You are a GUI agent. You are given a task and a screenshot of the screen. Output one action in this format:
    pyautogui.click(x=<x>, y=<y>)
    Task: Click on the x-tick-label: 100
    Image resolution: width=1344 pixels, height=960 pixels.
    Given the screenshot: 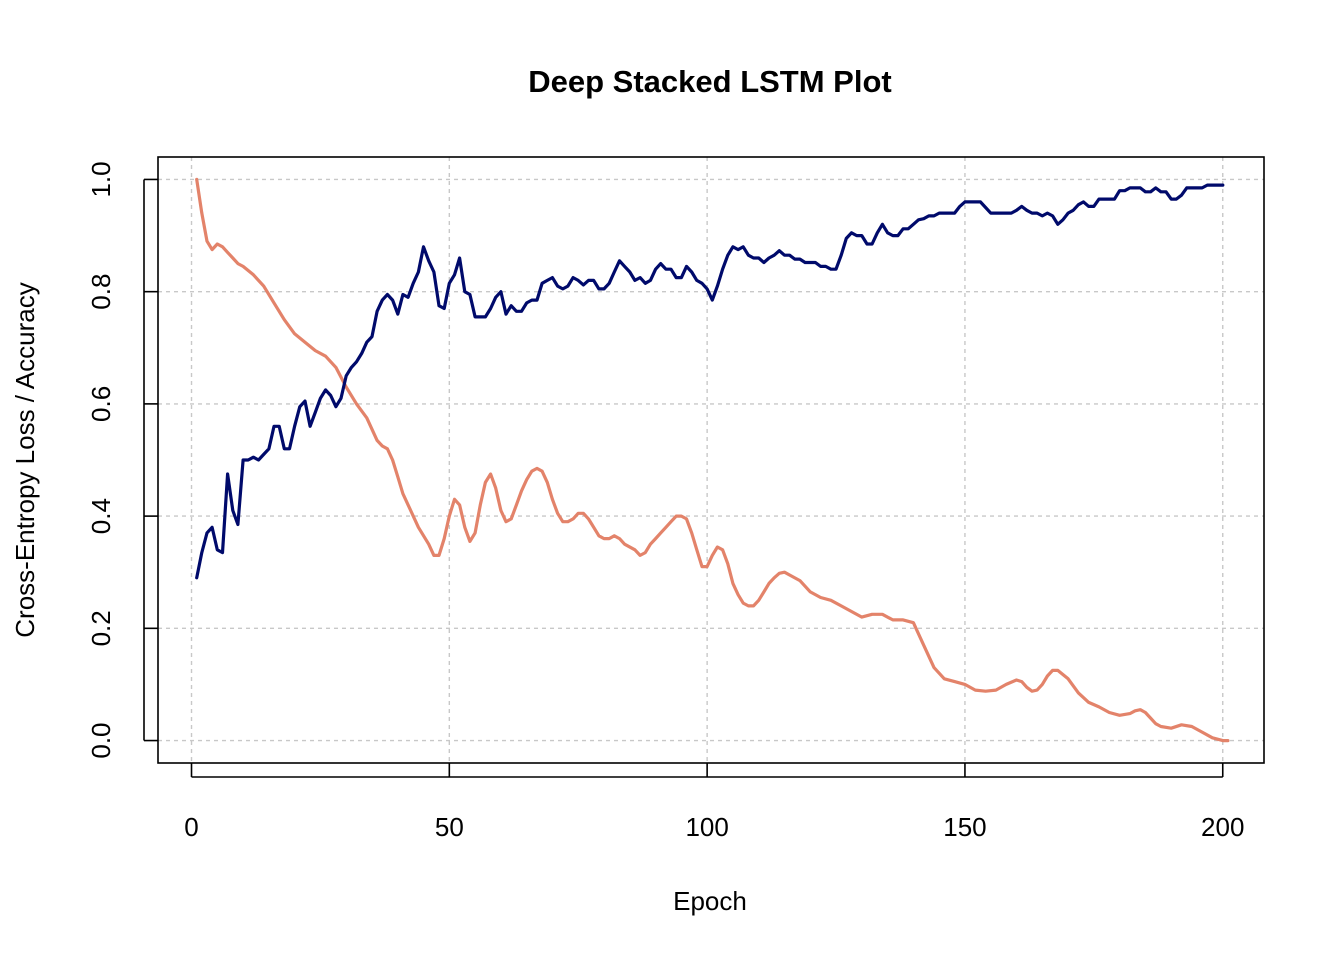 What is the action you would take?
    pyautogui.click(x=706, y=827)
    